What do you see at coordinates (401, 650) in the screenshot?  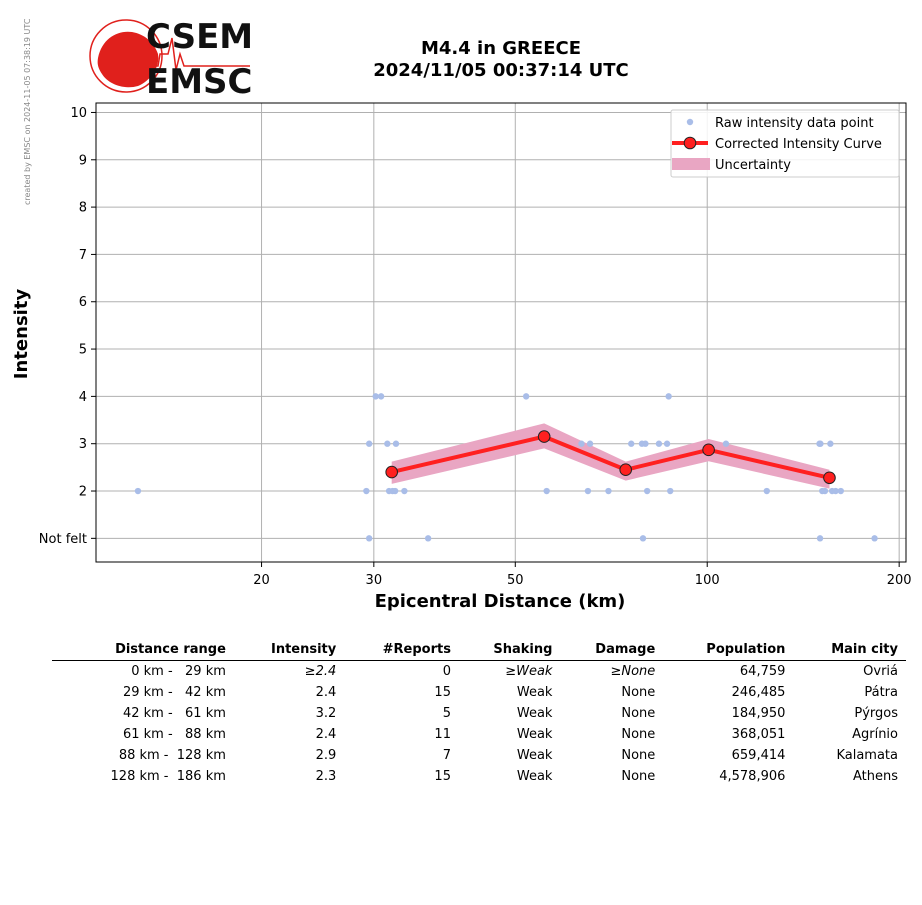 I see `table-header-cell: #Reports` at bounding box center [401, 650].